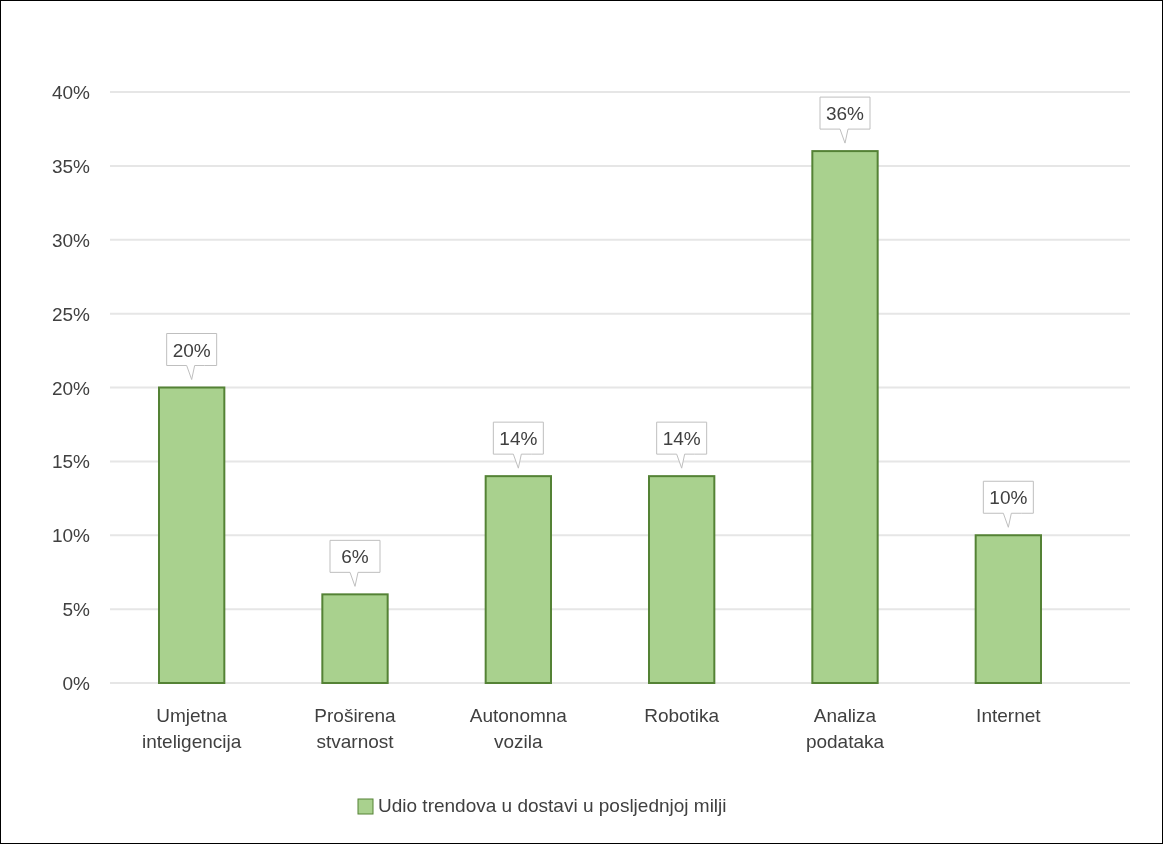 This screenshot has width=1163, height=844. Describe the element at coordinates (355, 728) in the screenshot. I see `x-tick-label: Proširena stvarnost` at that location.